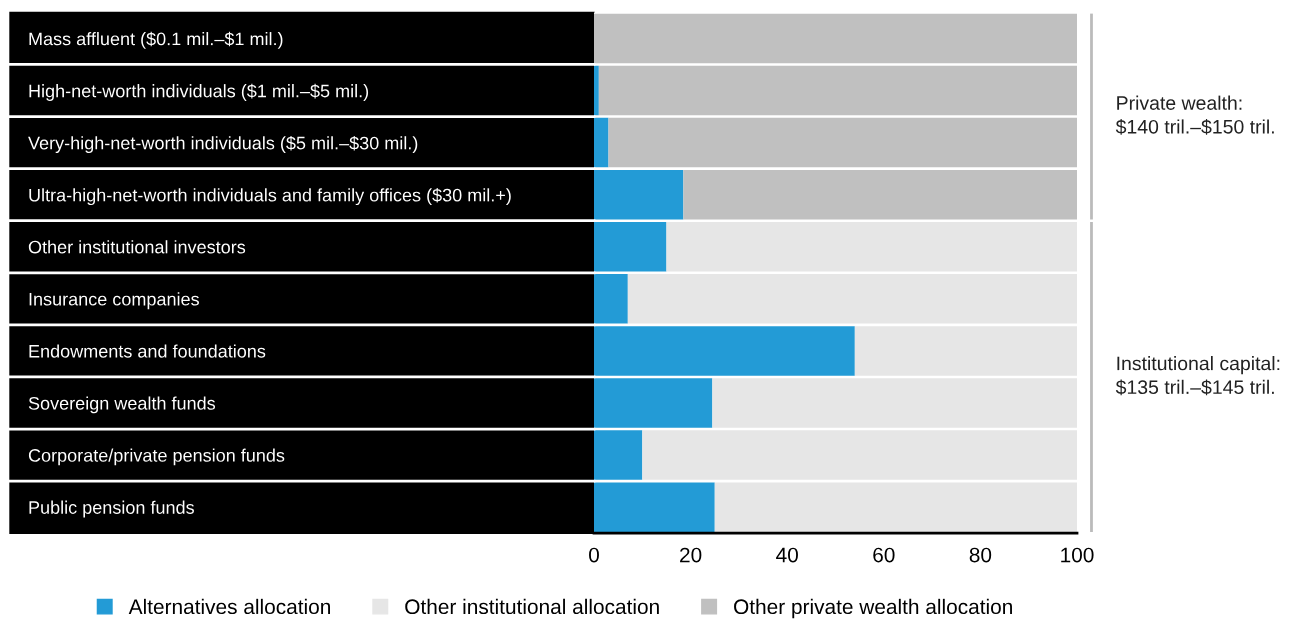  I want to click on y-tick-label: Sovereign wealth funds, so click(122, 405).